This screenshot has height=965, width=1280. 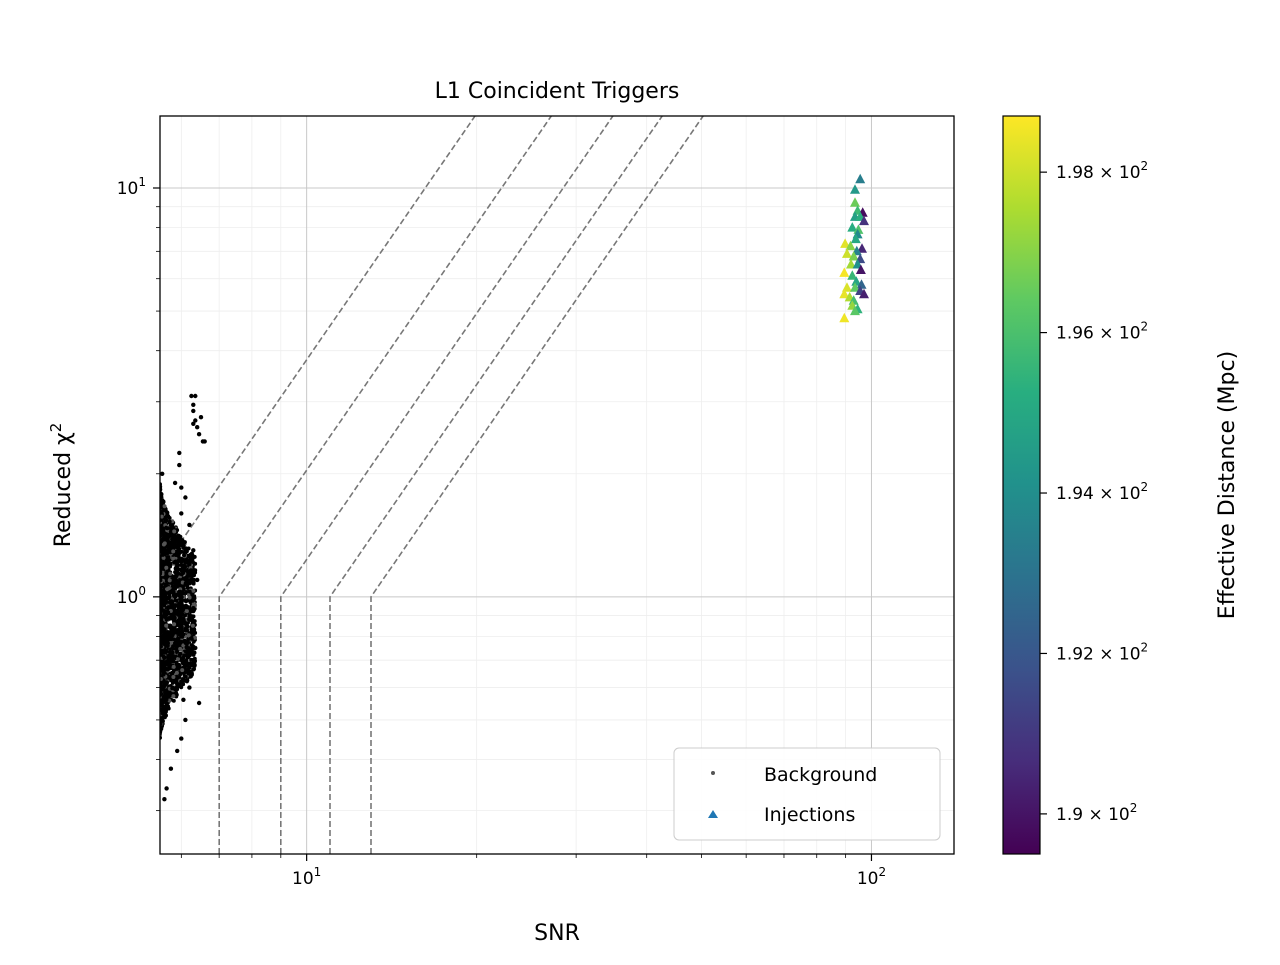 I want to click on colorbar-tick-mantissa: 1.94 × 10, so click(x=1098, y=494).